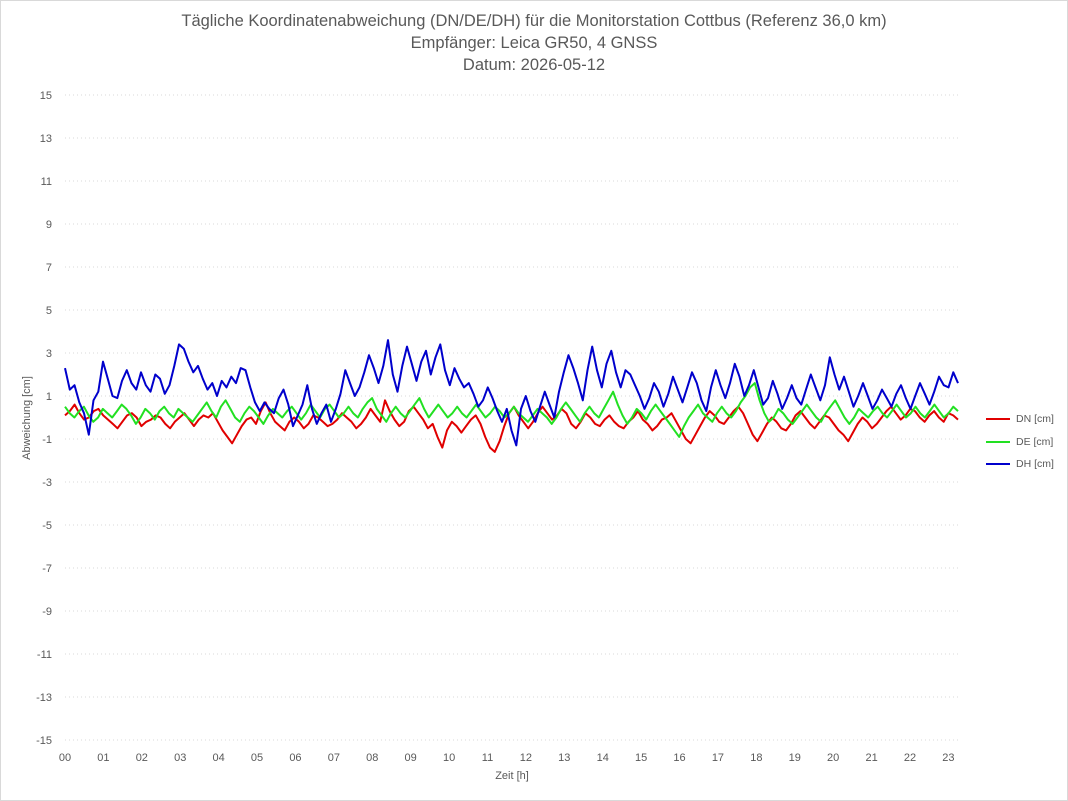  What do you see at coordinates (795, 758) in the screenshot?
I see `x-tick-label: 19` at bounding box center [795, 758].